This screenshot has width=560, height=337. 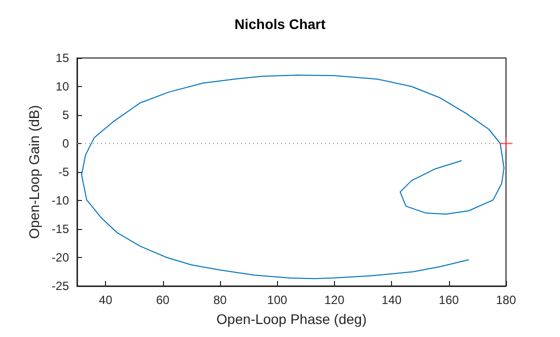 What do you see at coordinates (334, 300) in the screenshot?
I see `x-tick-label: 120` at bounding box center [334, 300].